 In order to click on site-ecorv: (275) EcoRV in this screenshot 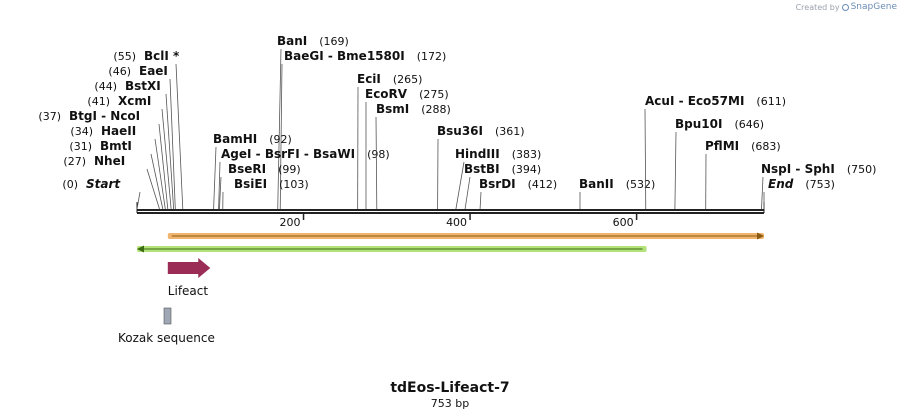, I will do `click(407, 148)`.